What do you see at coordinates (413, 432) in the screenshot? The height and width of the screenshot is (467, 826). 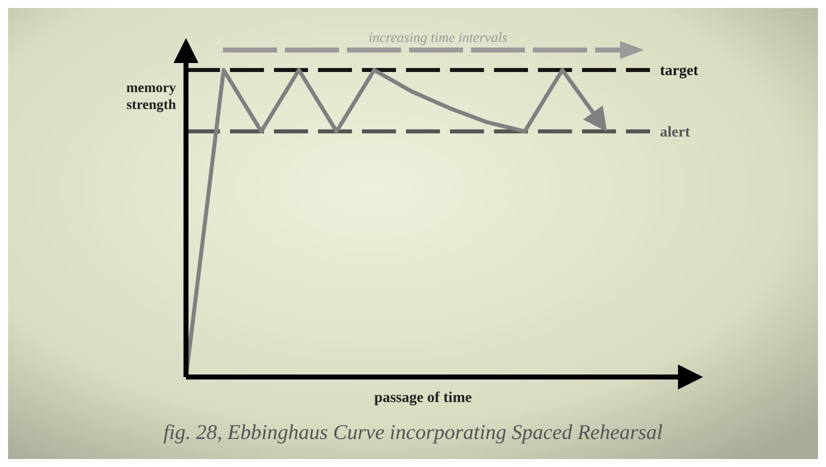 I see `text: fig. 28, Ebbinghaus Curve incorporating Spaced Rehearsal` at bounding box center [413, 432].